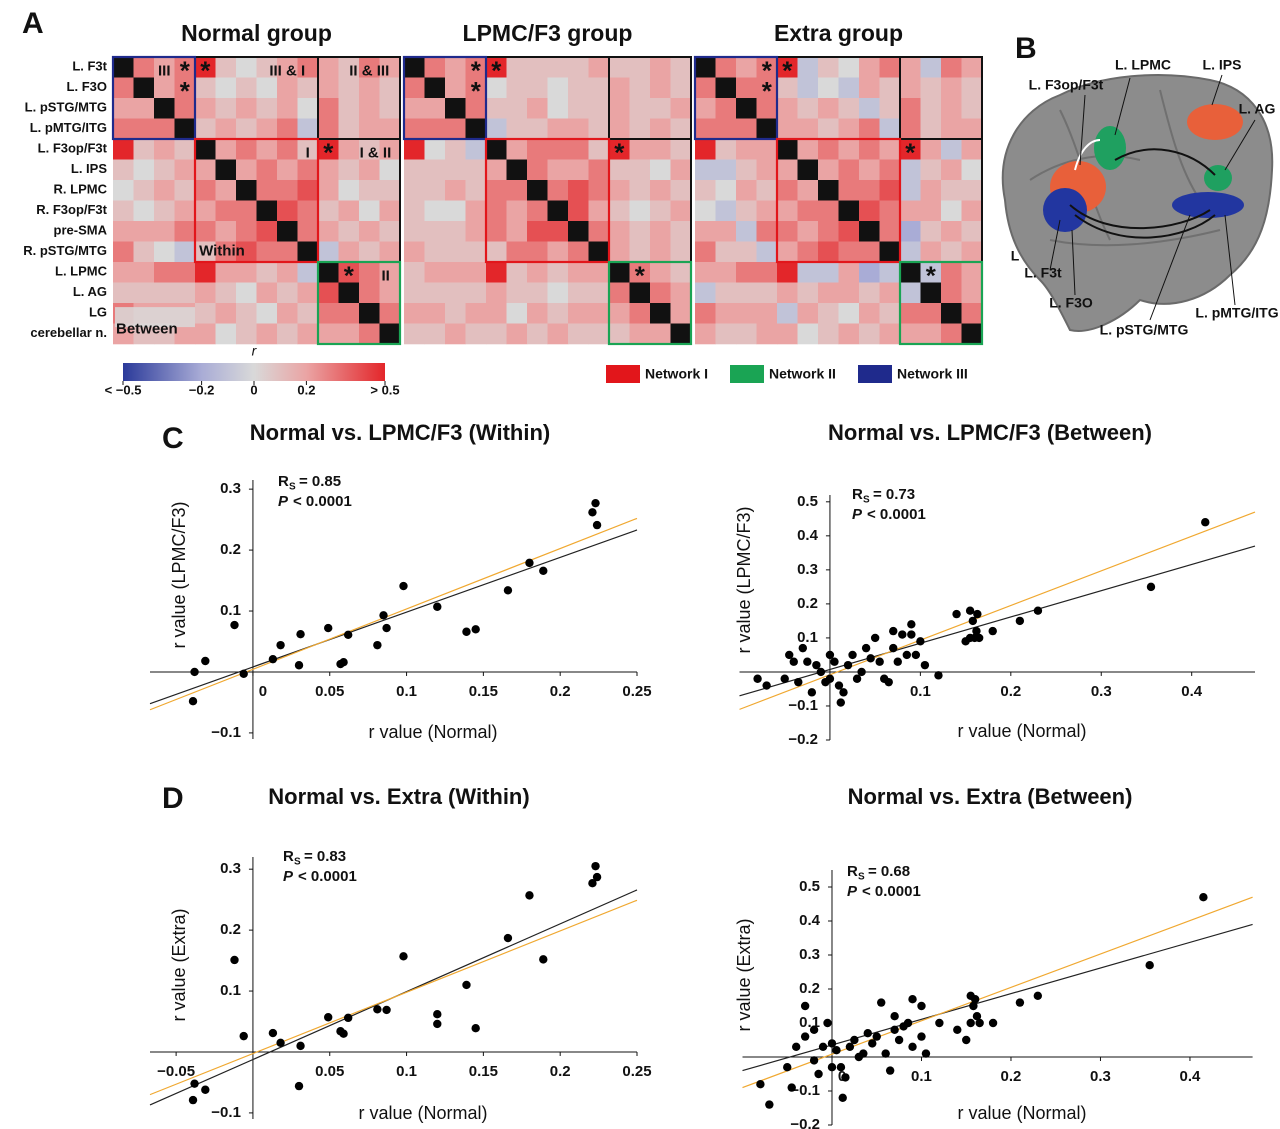 The width and height of the screenshot is (1280, 1129). Describe the element at coordinates (406, 691) in the screenshot. I see `x-tick-label: 0.1` at that location.